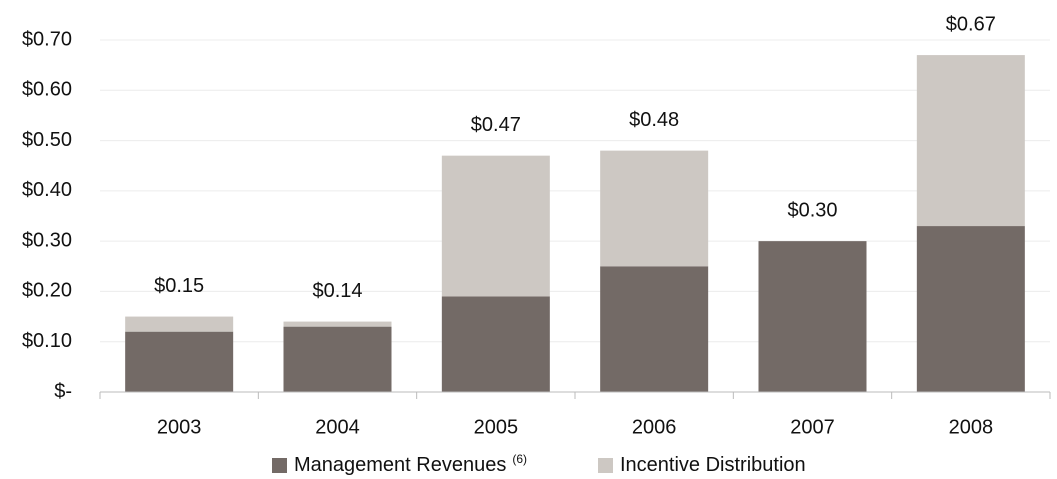 The width and height of the screenshot is (1057, 479). I want to click on y-tick-label: $0.70, so click(47, 39).